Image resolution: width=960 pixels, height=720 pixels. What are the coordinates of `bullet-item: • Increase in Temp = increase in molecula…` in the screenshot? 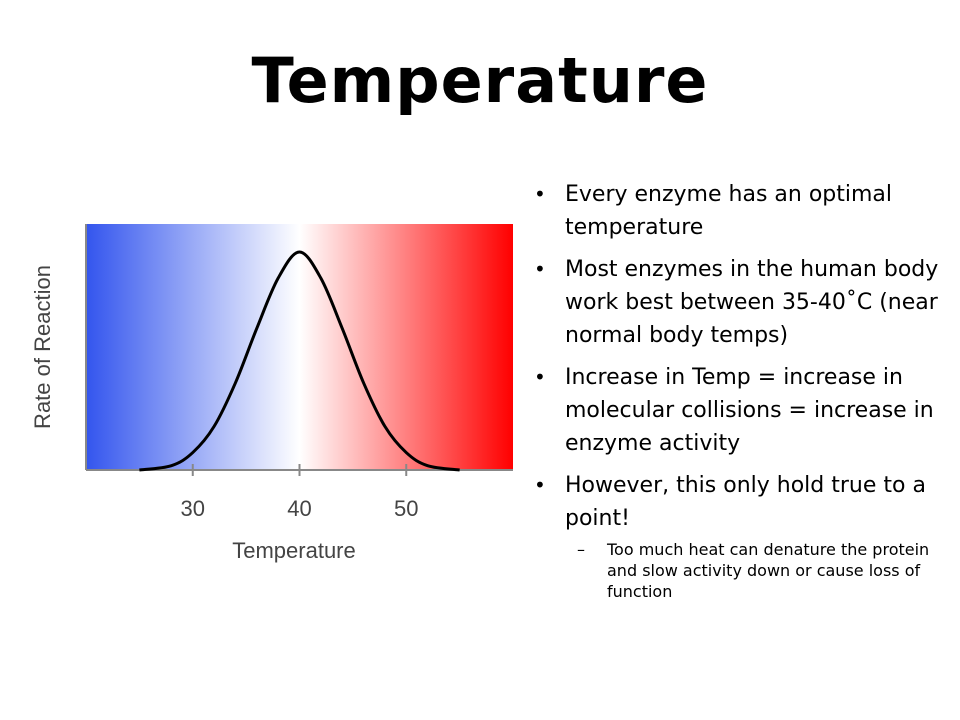 It's located at (734, 410).